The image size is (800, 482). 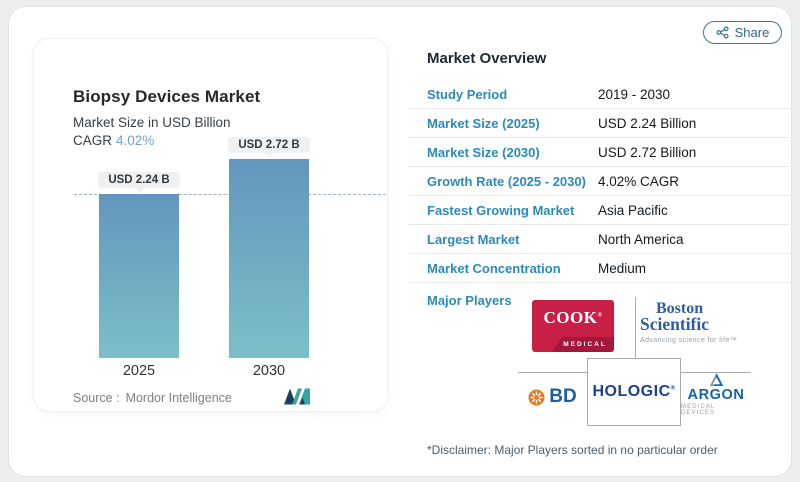 I want to click on x-tick-2030: 2030, so click(x=269, y=371).